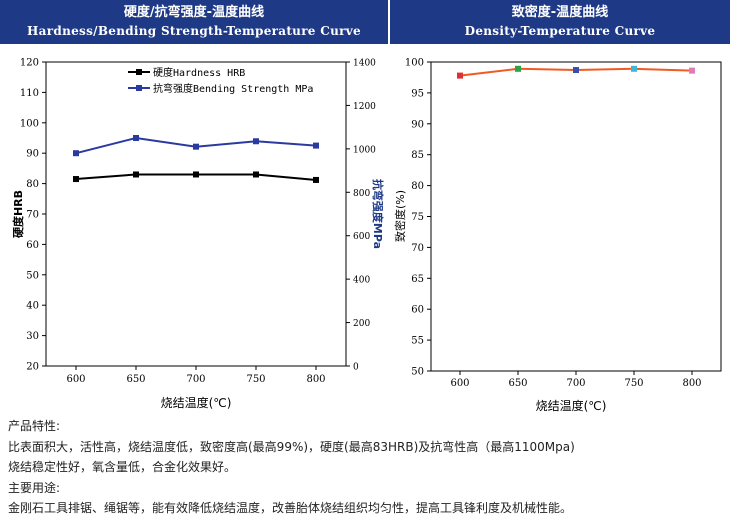  What do you see at coordinates (75, 379) in the screenshot?
I see `left-x-tick-label: 600` at bounding box center [75, 379].